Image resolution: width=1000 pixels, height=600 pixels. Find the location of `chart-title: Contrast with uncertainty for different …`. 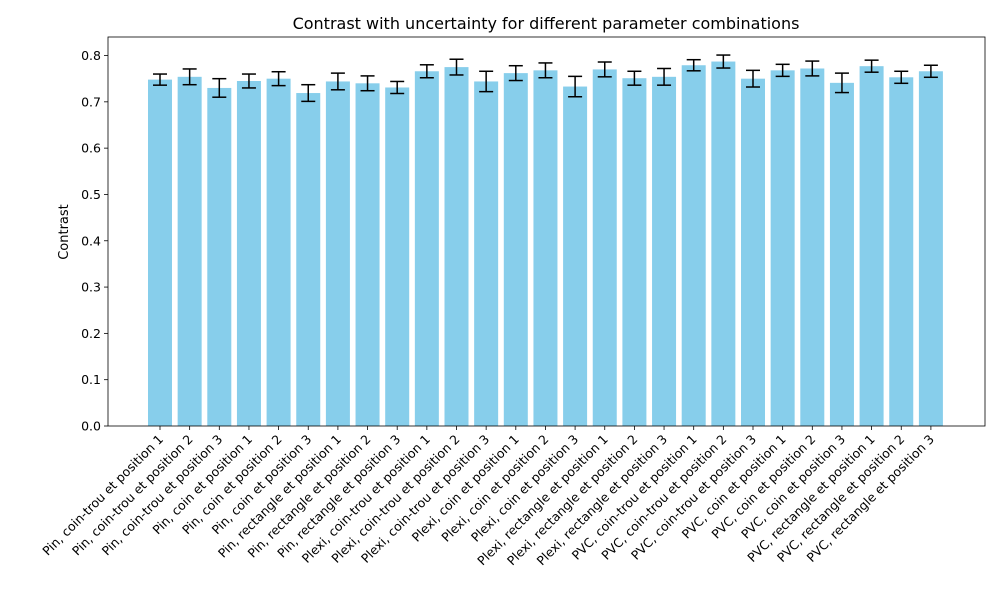

chart-title: Contrast with uncertainty for different … is located at coordinates (546, 23).